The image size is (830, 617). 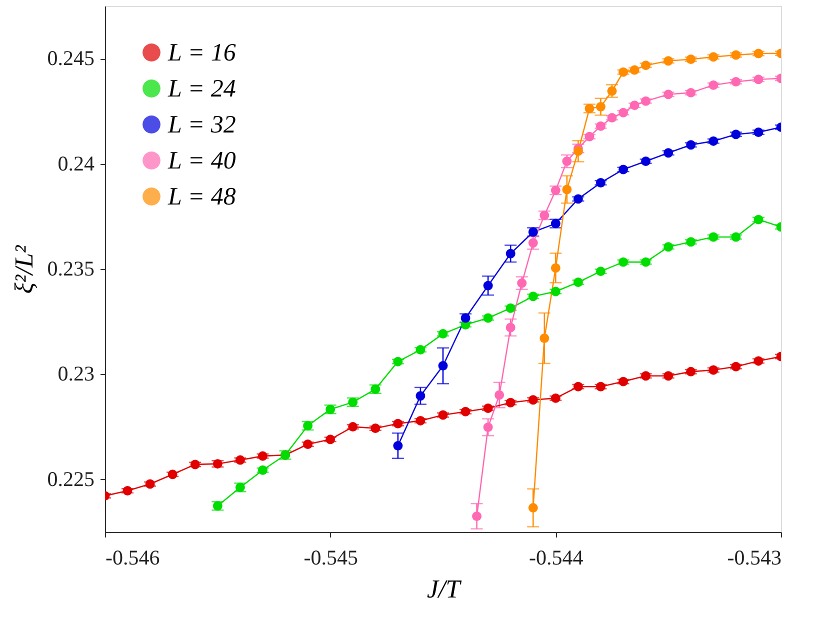 I want to click on y-tick-label: 0.225, so click(x=70, y=478).